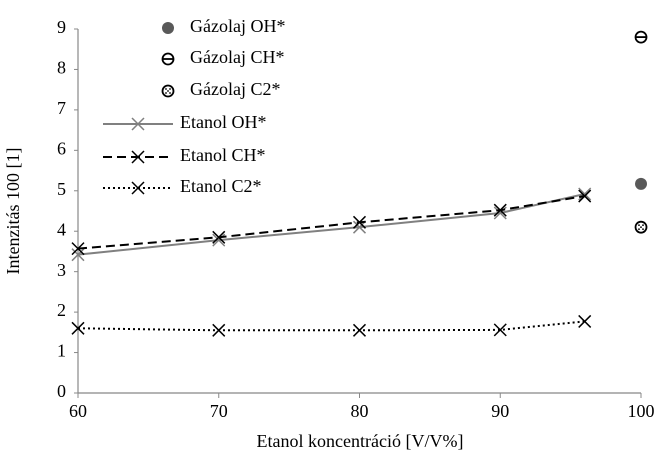  I want to click on y-tick-label: 6, so click(61, 148).